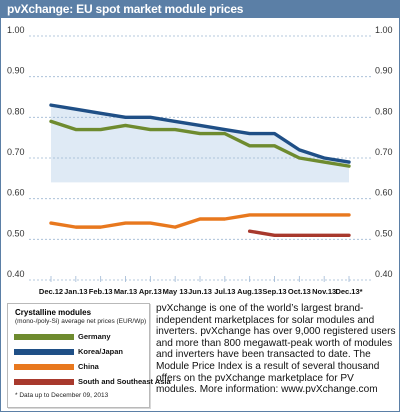  Describe the element at coordinates (51, 291) in the screenshot. I see `x-tick-label: Dec.12` at that location.